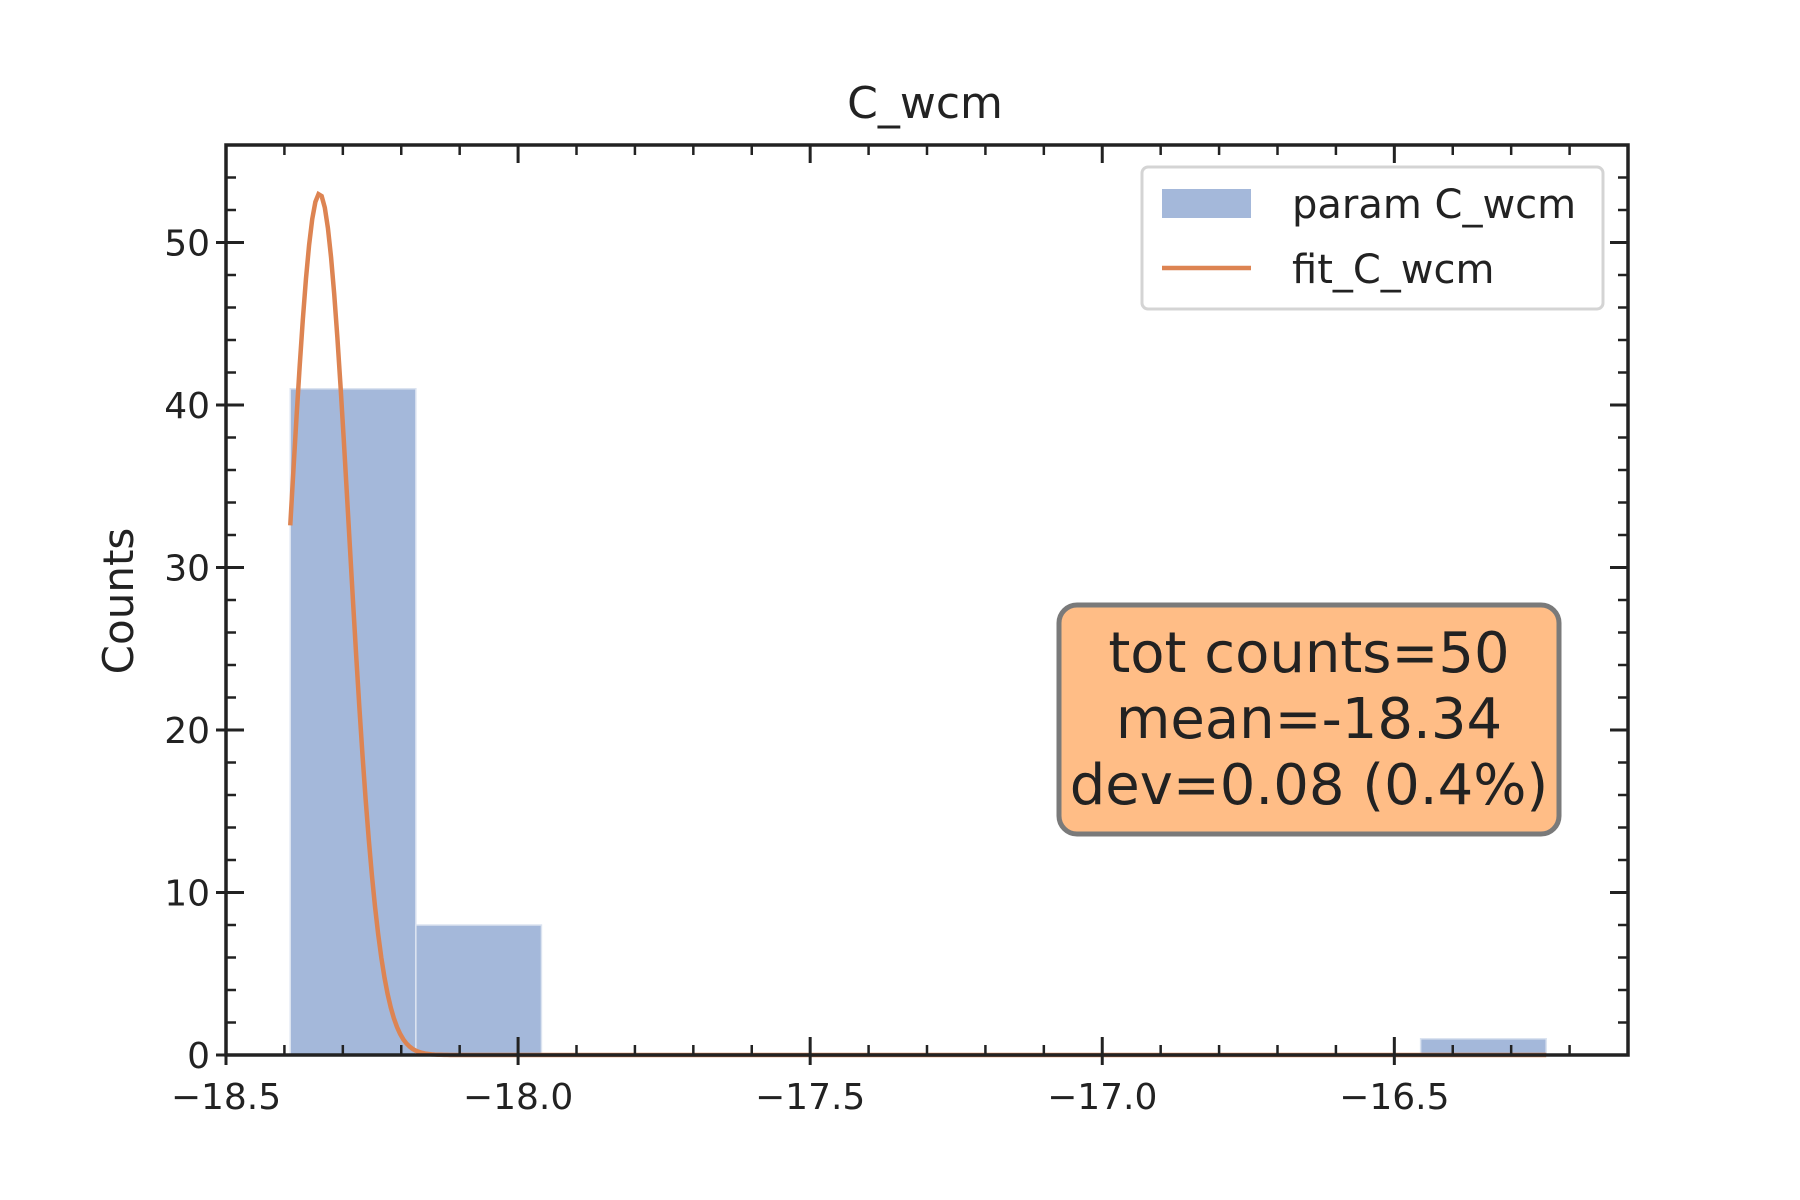 The image size is (1800, 1200). I want to click on y-tick-label: 10, so click(187, 894).